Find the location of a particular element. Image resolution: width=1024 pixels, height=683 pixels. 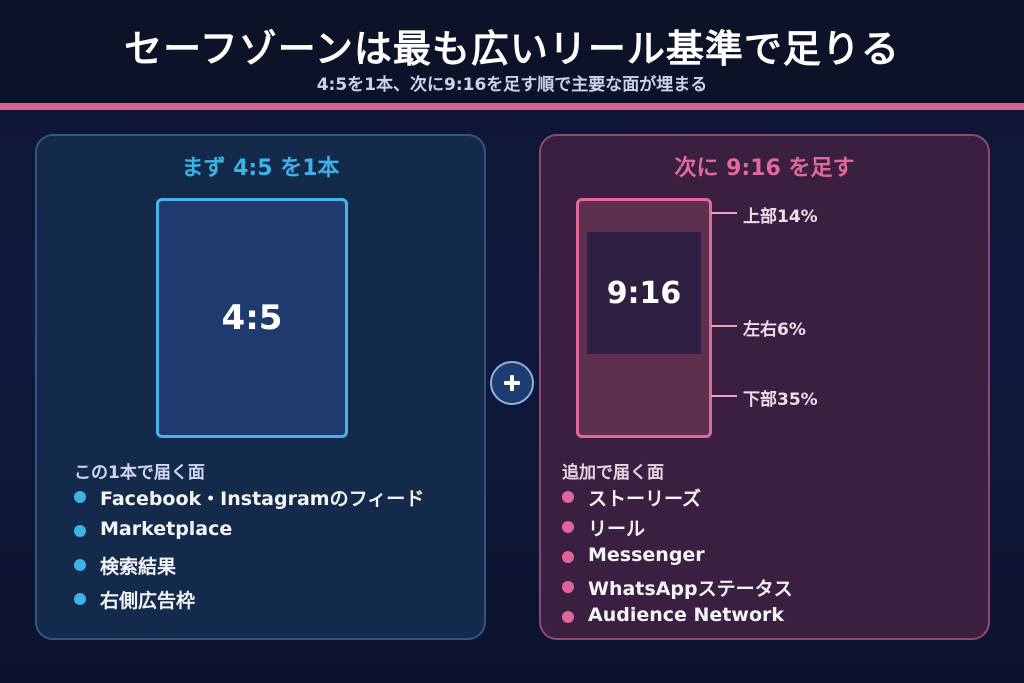

page-title: セーフゾーンは最も広いリール基準で足りる is located at coordinates (512, 49).